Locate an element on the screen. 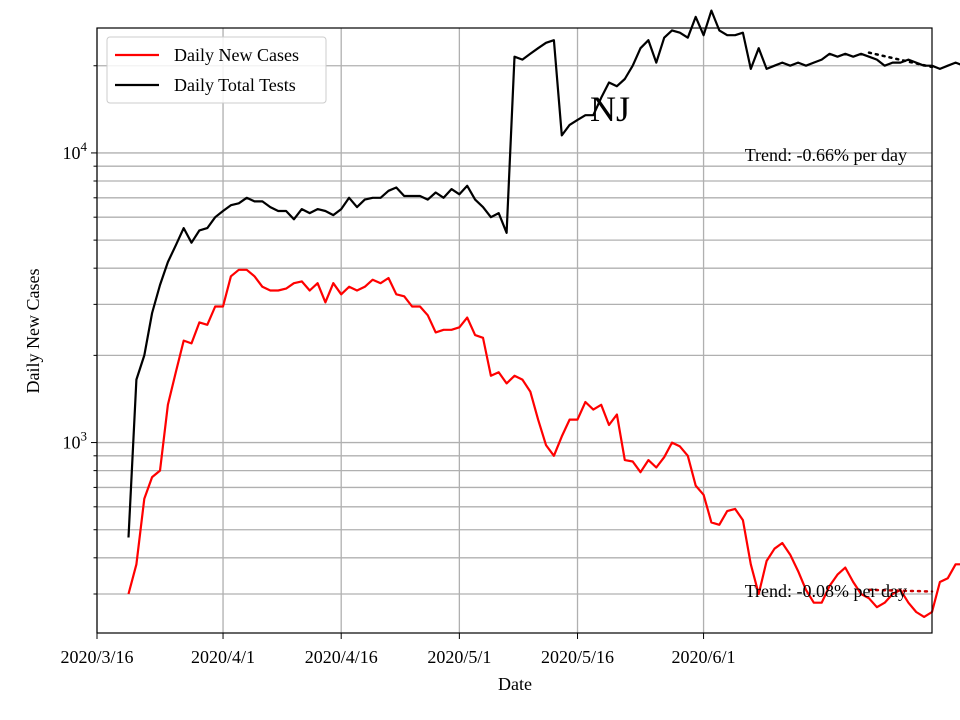 This screenshot has width=960, height=720. legend-label-tests: Daily Total Tests is located at coordinates (235, 85).